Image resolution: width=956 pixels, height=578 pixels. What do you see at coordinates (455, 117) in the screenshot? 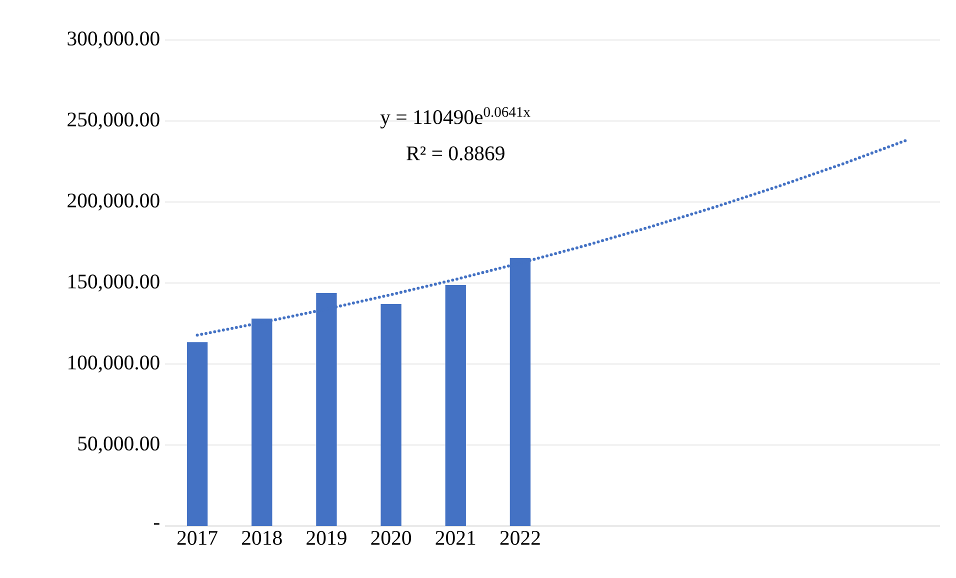
I see `annotation: y = 110490e$^{0.0641x}$` at bounding box center [455, 117].